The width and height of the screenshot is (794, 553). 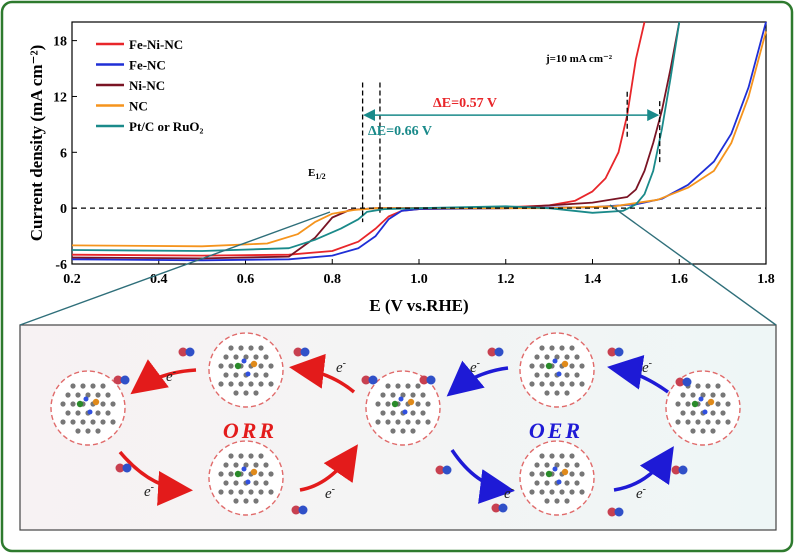 What do you see at coordinates (72, 279) in the screenshot?
I see `x-tick-label: 0.2` at bounding box center [72, 279].